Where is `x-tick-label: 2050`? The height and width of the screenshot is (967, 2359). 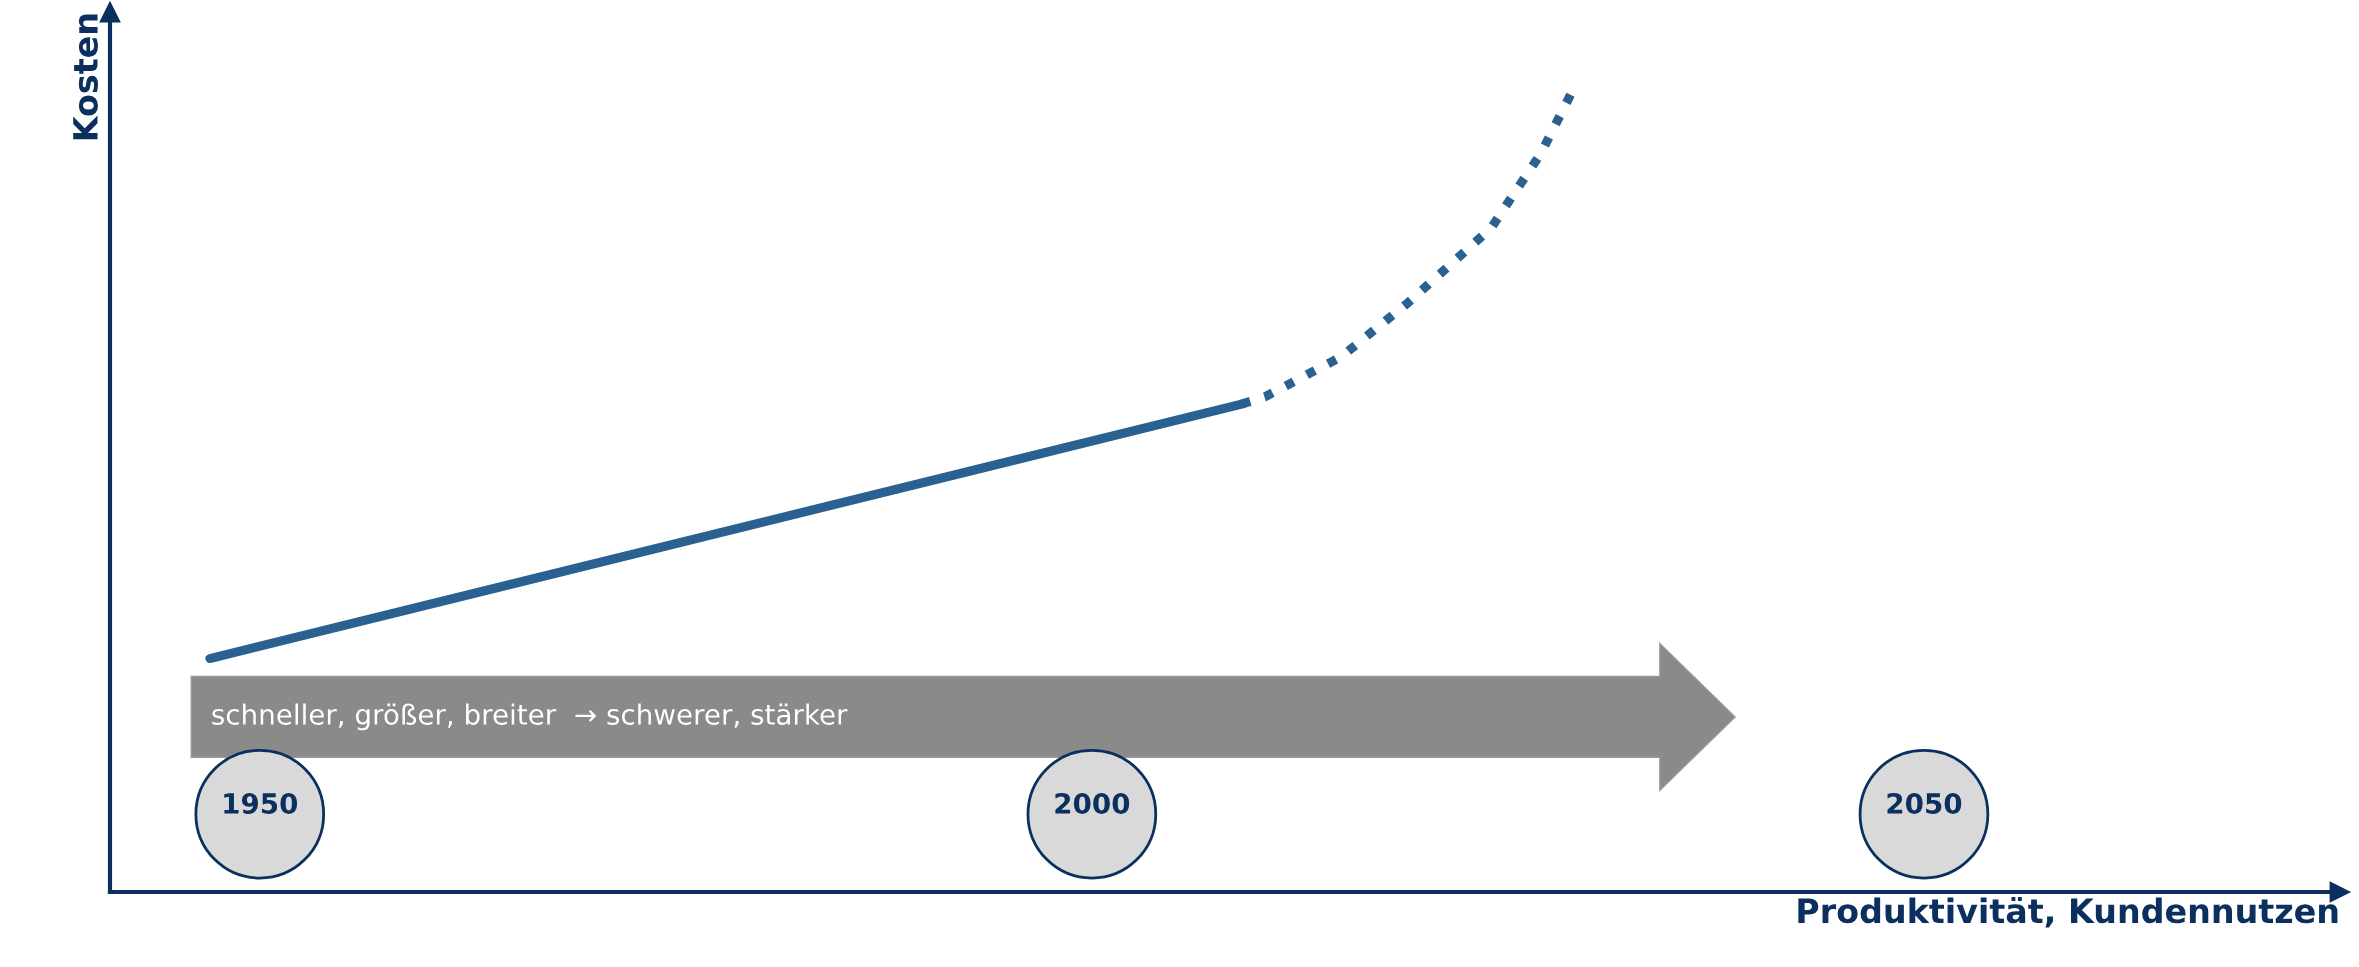
x-tick-label: 2050 is located at coordinates (1924, 803).